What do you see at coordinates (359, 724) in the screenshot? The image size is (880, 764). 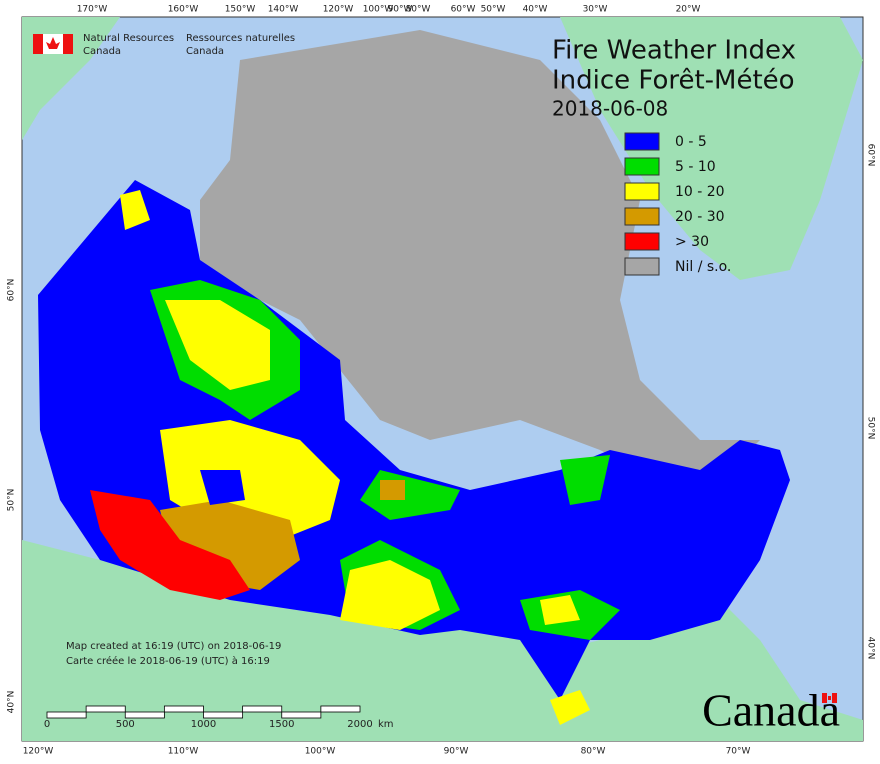 I see `scale-label: 2000` at bounding box center [359, 724].